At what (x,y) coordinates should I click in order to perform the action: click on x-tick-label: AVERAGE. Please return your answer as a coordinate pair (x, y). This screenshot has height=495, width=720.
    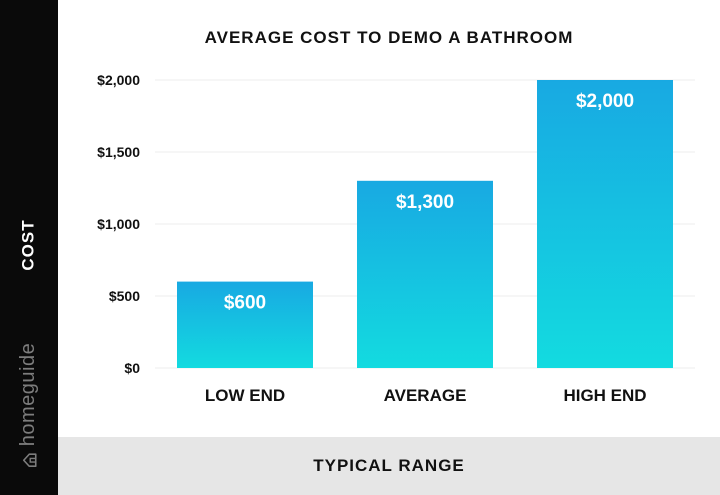
    Looking at the image, I should click on (425, 395).